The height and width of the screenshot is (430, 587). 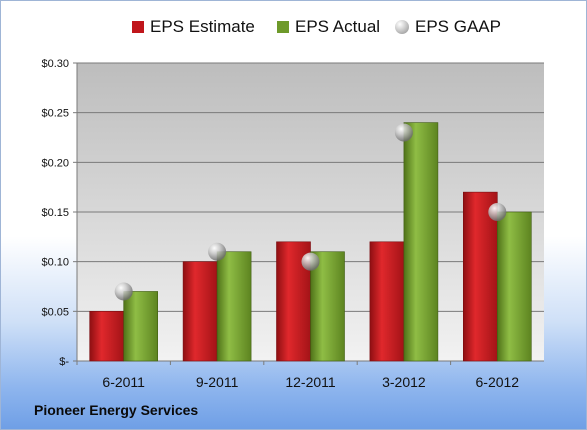 What do you see at coordinates (55, 114) in the screenshot?
I see `y-tick-label: $0.25` at bounding box center [55, 114].